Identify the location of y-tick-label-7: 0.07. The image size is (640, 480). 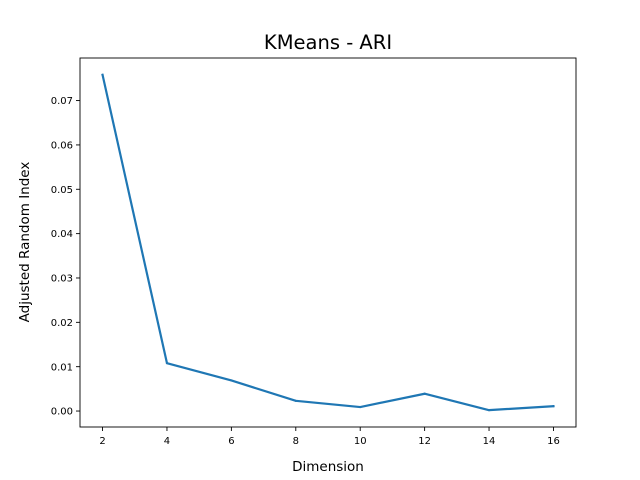
(62, 101).